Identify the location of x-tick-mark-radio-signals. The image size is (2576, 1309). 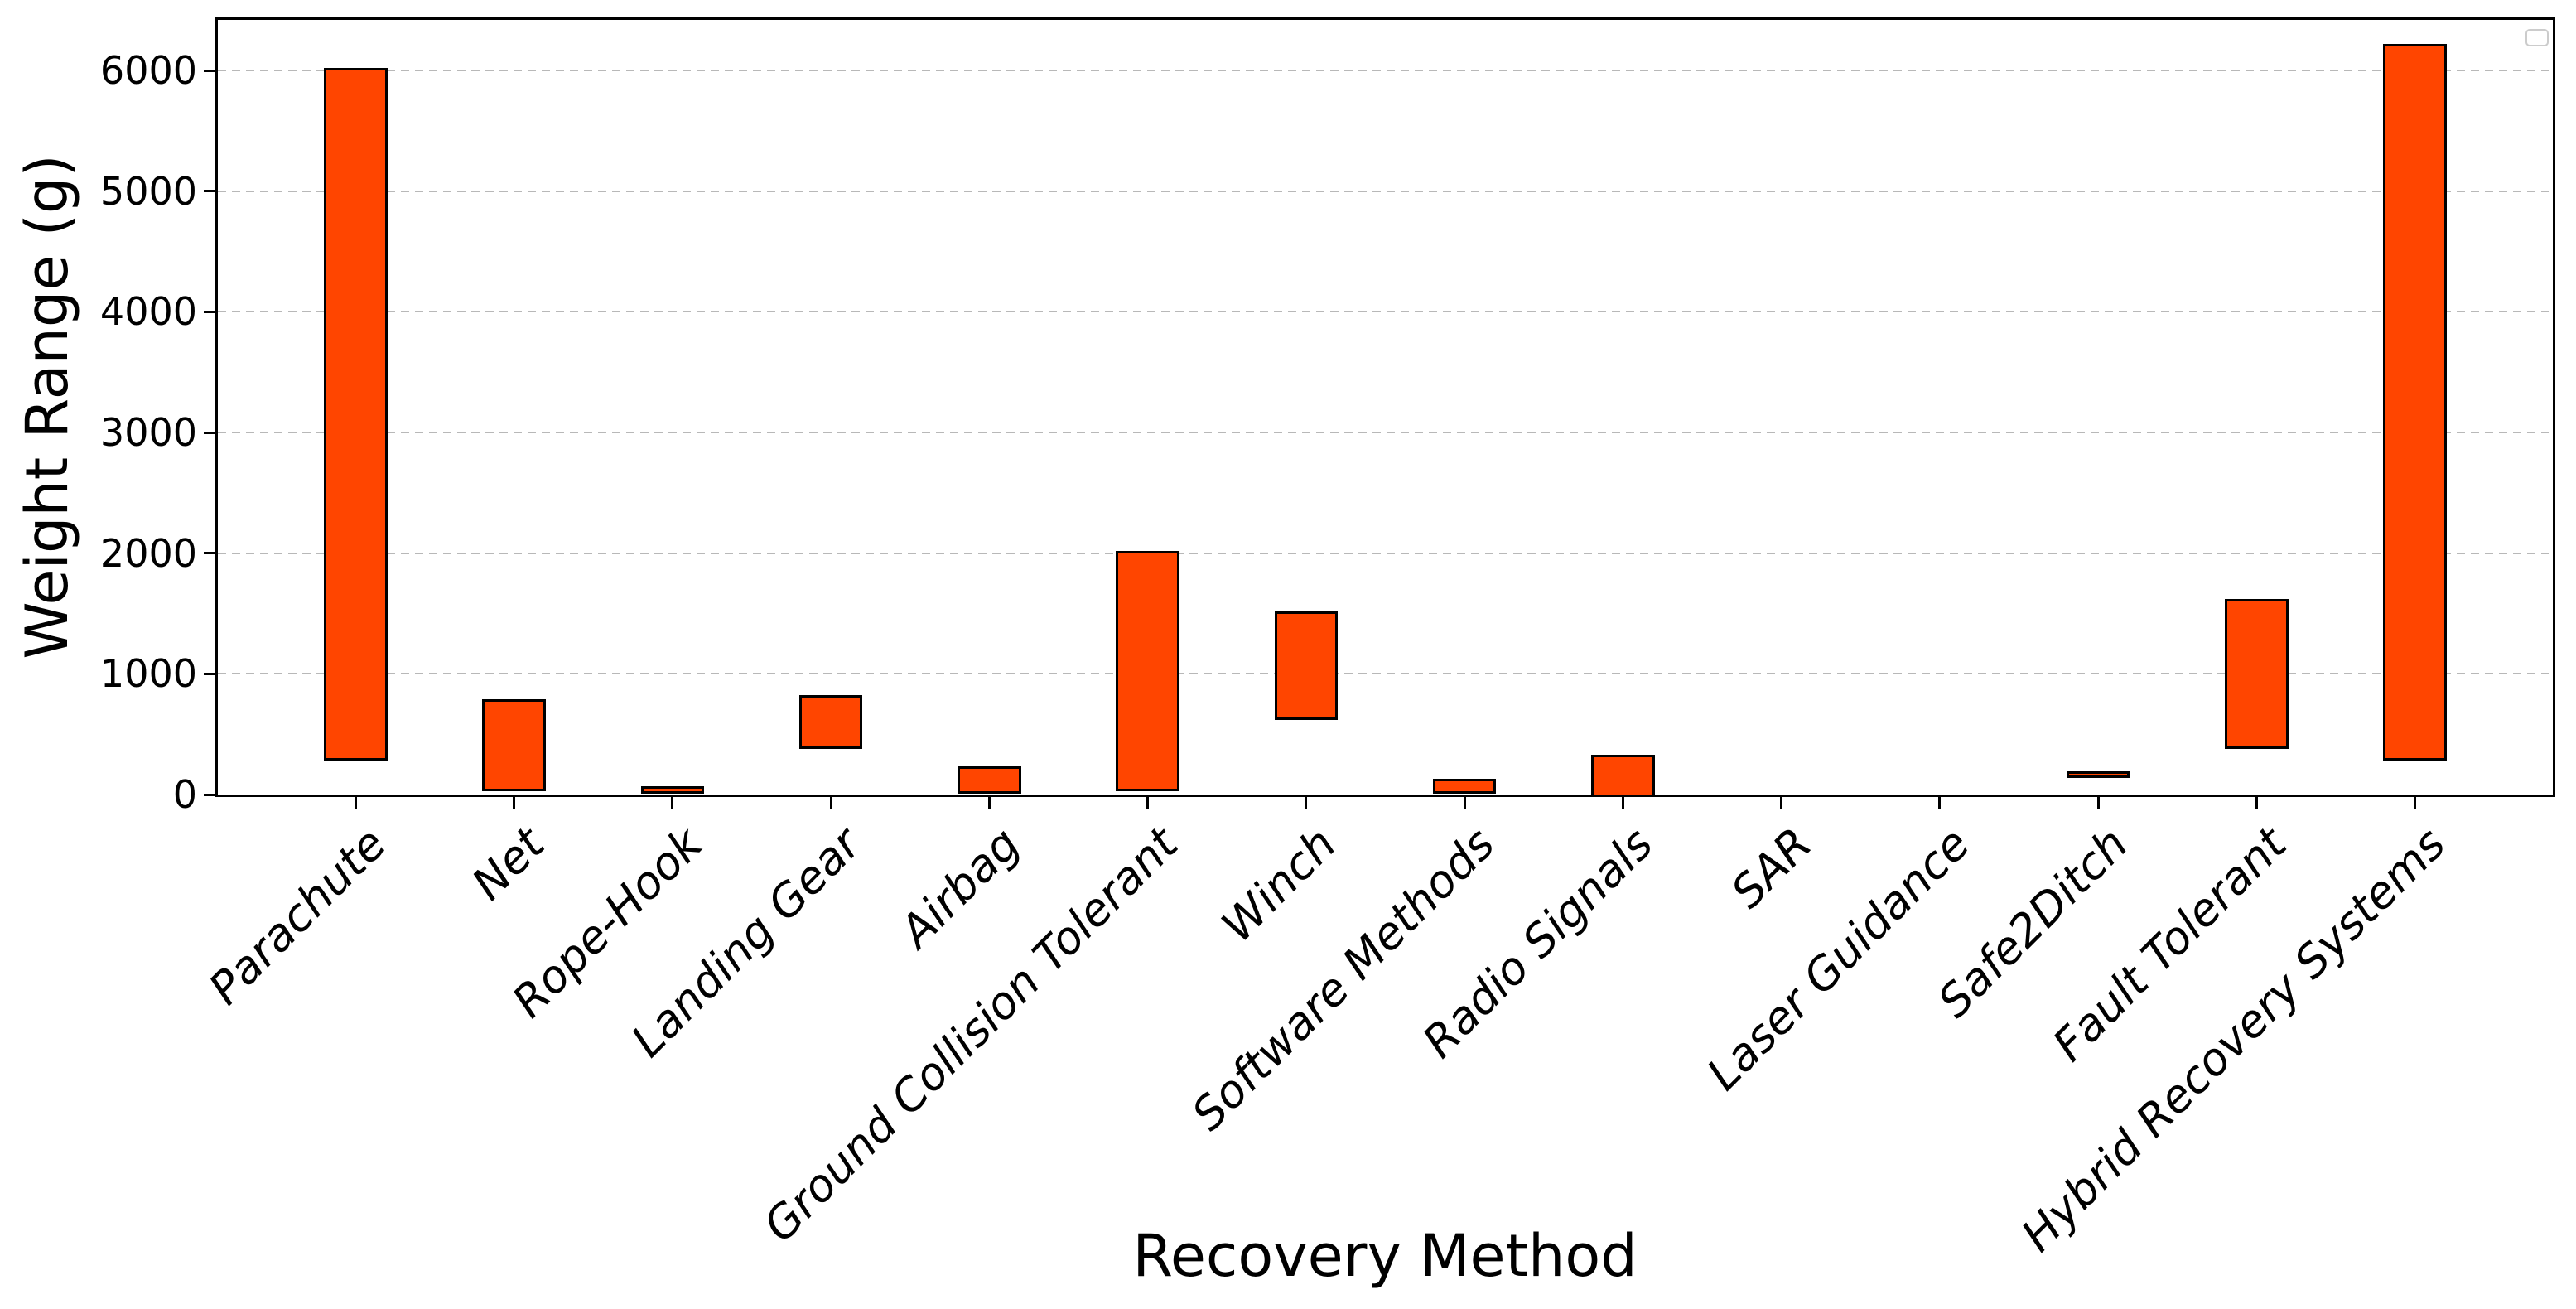
(1622, 803).